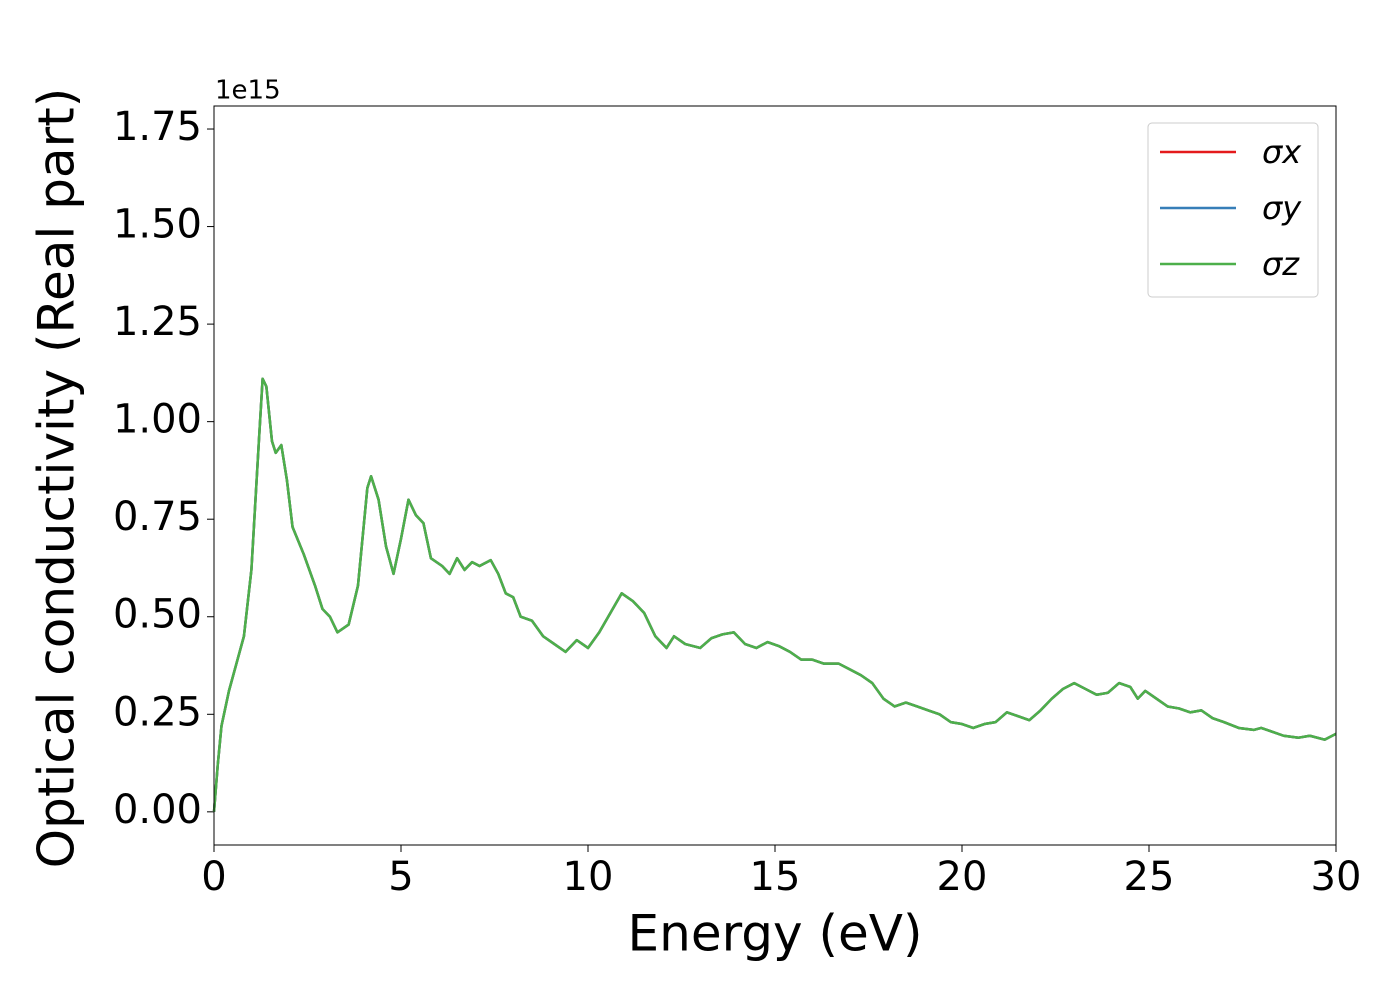 The height and width of the screenshot is (1000, 1400). Describe the element at coordinates (157, 810) in the screenshot. I see `y-tick-label: 0.00` at that location.